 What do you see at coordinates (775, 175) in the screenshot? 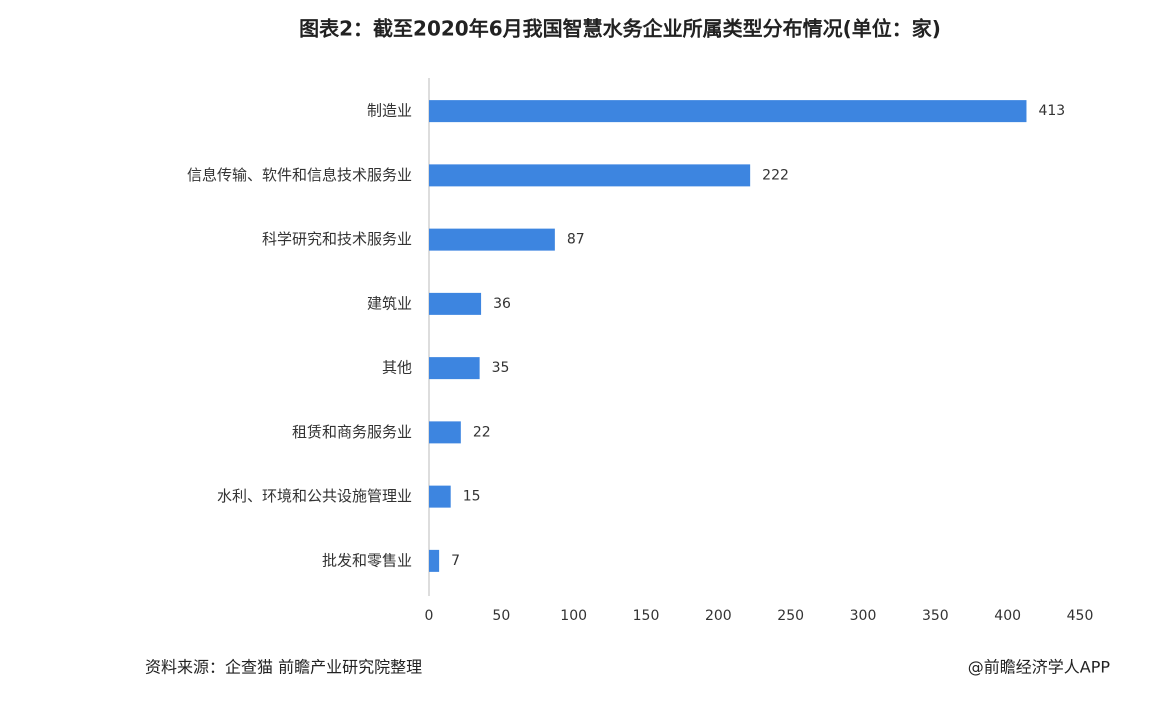
I see `value-label: 222` at bounding box center [775, 175].